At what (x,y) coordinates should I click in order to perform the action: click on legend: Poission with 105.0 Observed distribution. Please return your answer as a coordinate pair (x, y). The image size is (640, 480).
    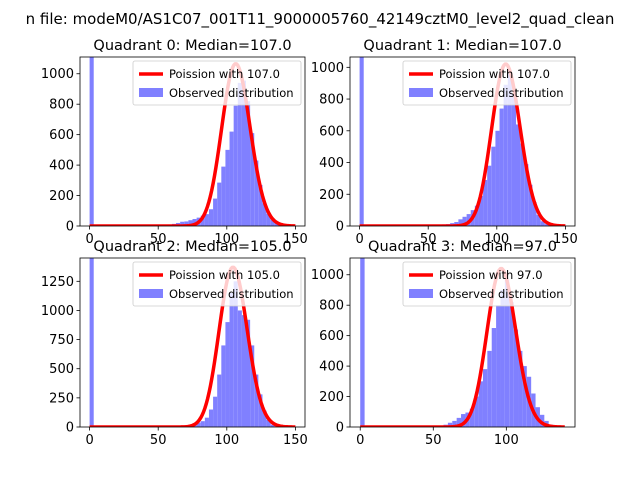
    Looking at the image, I should click on (217, 284).